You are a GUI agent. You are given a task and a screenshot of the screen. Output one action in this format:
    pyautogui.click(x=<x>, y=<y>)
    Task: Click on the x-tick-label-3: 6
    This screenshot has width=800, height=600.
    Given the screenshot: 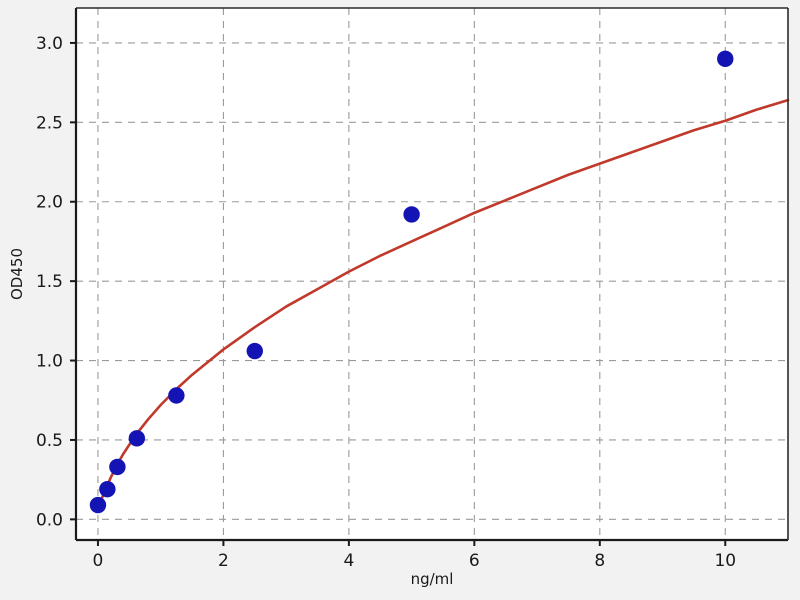 What is the action you would take?
    pyautogui.click(x=474, y=561)
    